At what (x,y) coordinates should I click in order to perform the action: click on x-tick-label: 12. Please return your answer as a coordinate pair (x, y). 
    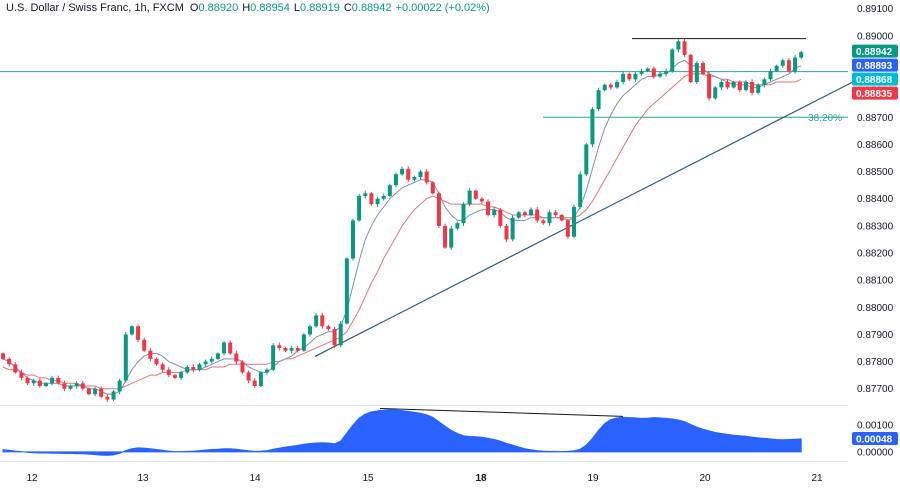
    Looking at the image, I should click on (32, 478).